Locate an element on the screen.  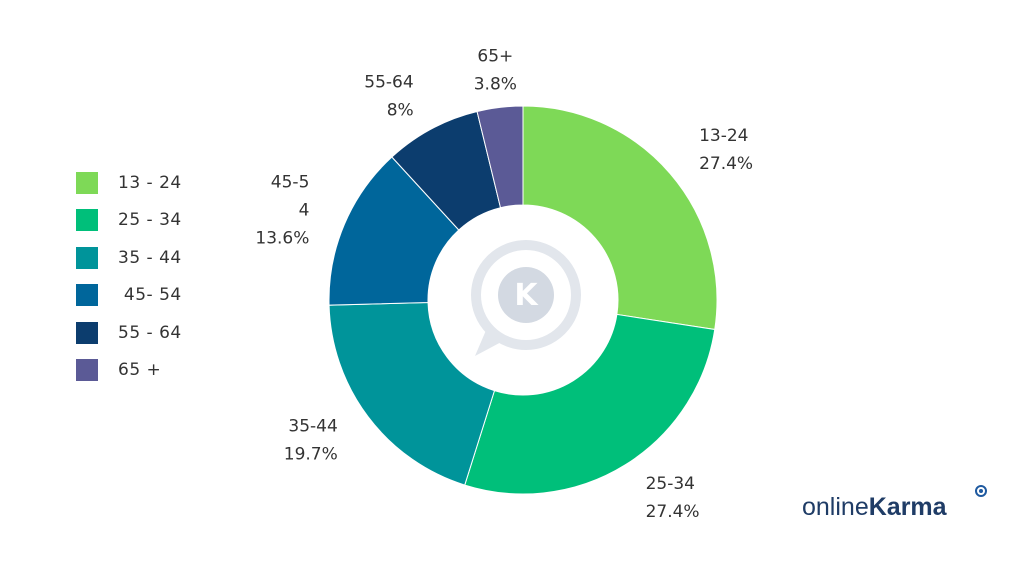
slice-label-1: 13-24 27.4% is located at coordinates (726, 150).